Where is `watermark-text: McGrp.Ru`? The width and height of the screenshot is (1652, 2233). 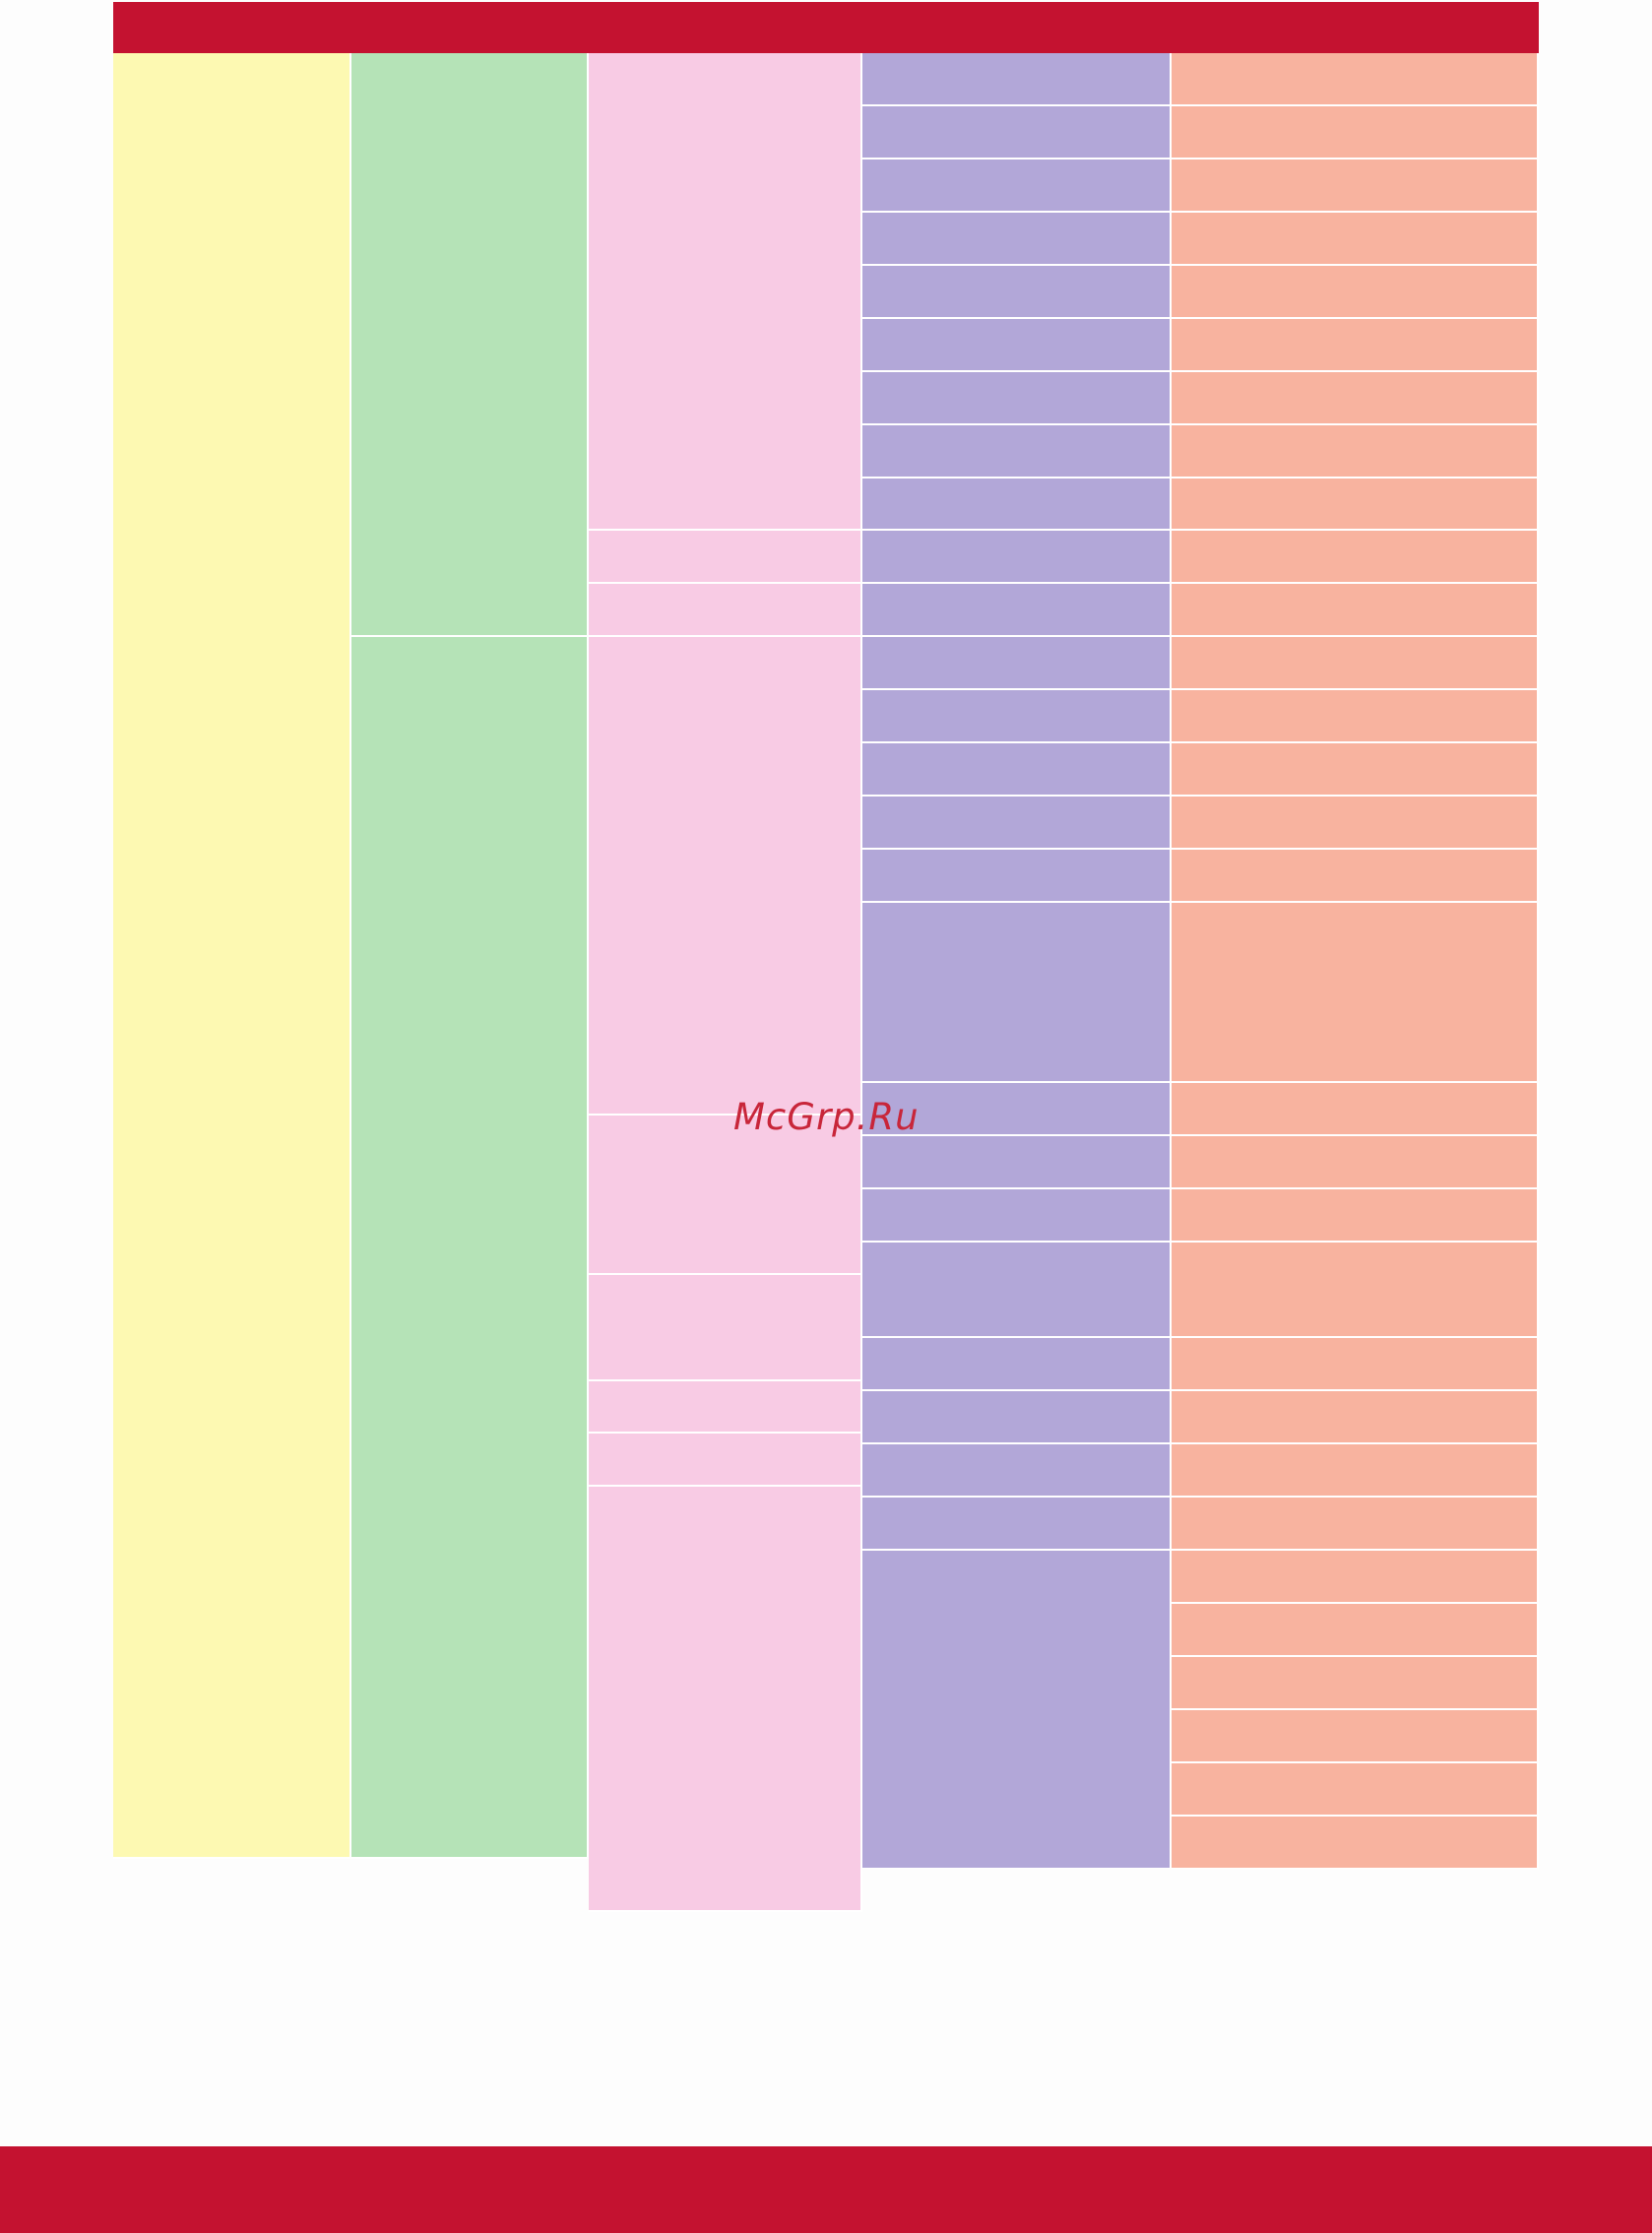
watermark-text: McGrp.Ru is located at coordinates (827, 1117).